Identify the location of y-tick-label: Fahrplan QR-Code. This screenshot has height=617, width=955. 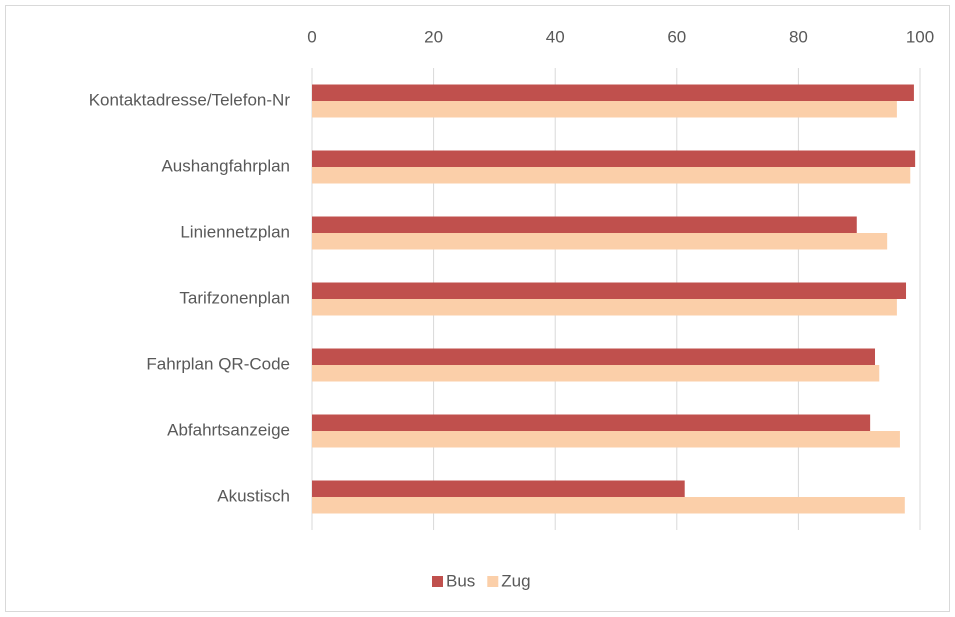
(218, 363).